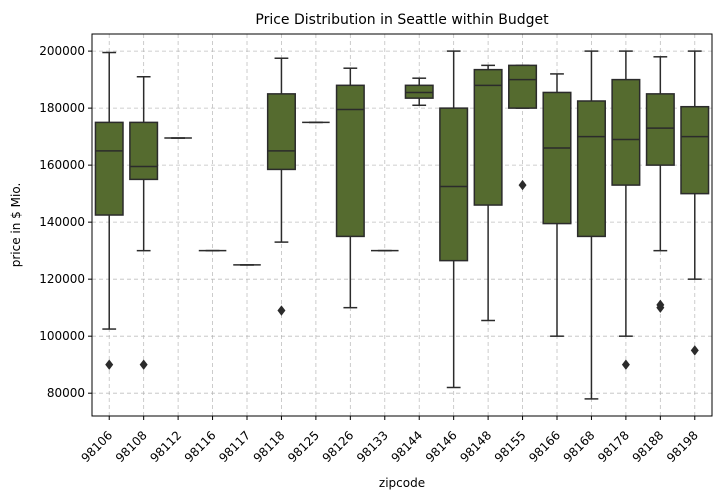 The width and height of the screenshot is (725, 497). I want to click on x-tick-label: 98148, so click(475, 446).